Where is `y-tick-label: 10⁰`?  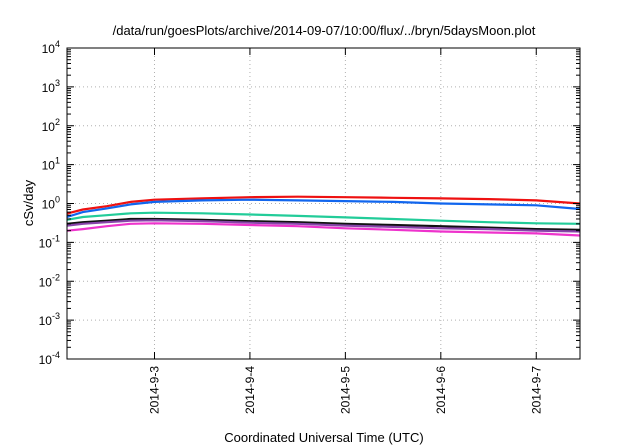 y-tick-label: 10⁰ is located at coordinates (51, 203).